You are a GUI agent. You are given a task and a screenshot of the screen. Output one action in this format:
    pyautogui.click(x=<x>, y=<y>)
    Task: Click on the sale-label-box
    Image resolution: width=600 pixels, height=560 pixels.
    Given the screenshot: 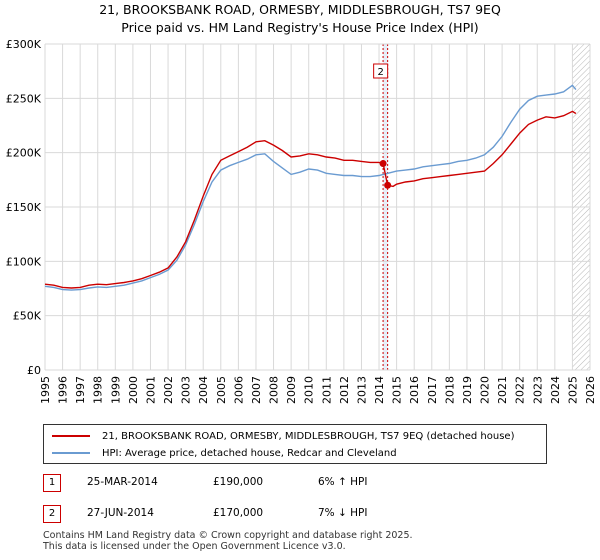 What is the action you would take?
    pyautogui.click(x=381, y=71)
    